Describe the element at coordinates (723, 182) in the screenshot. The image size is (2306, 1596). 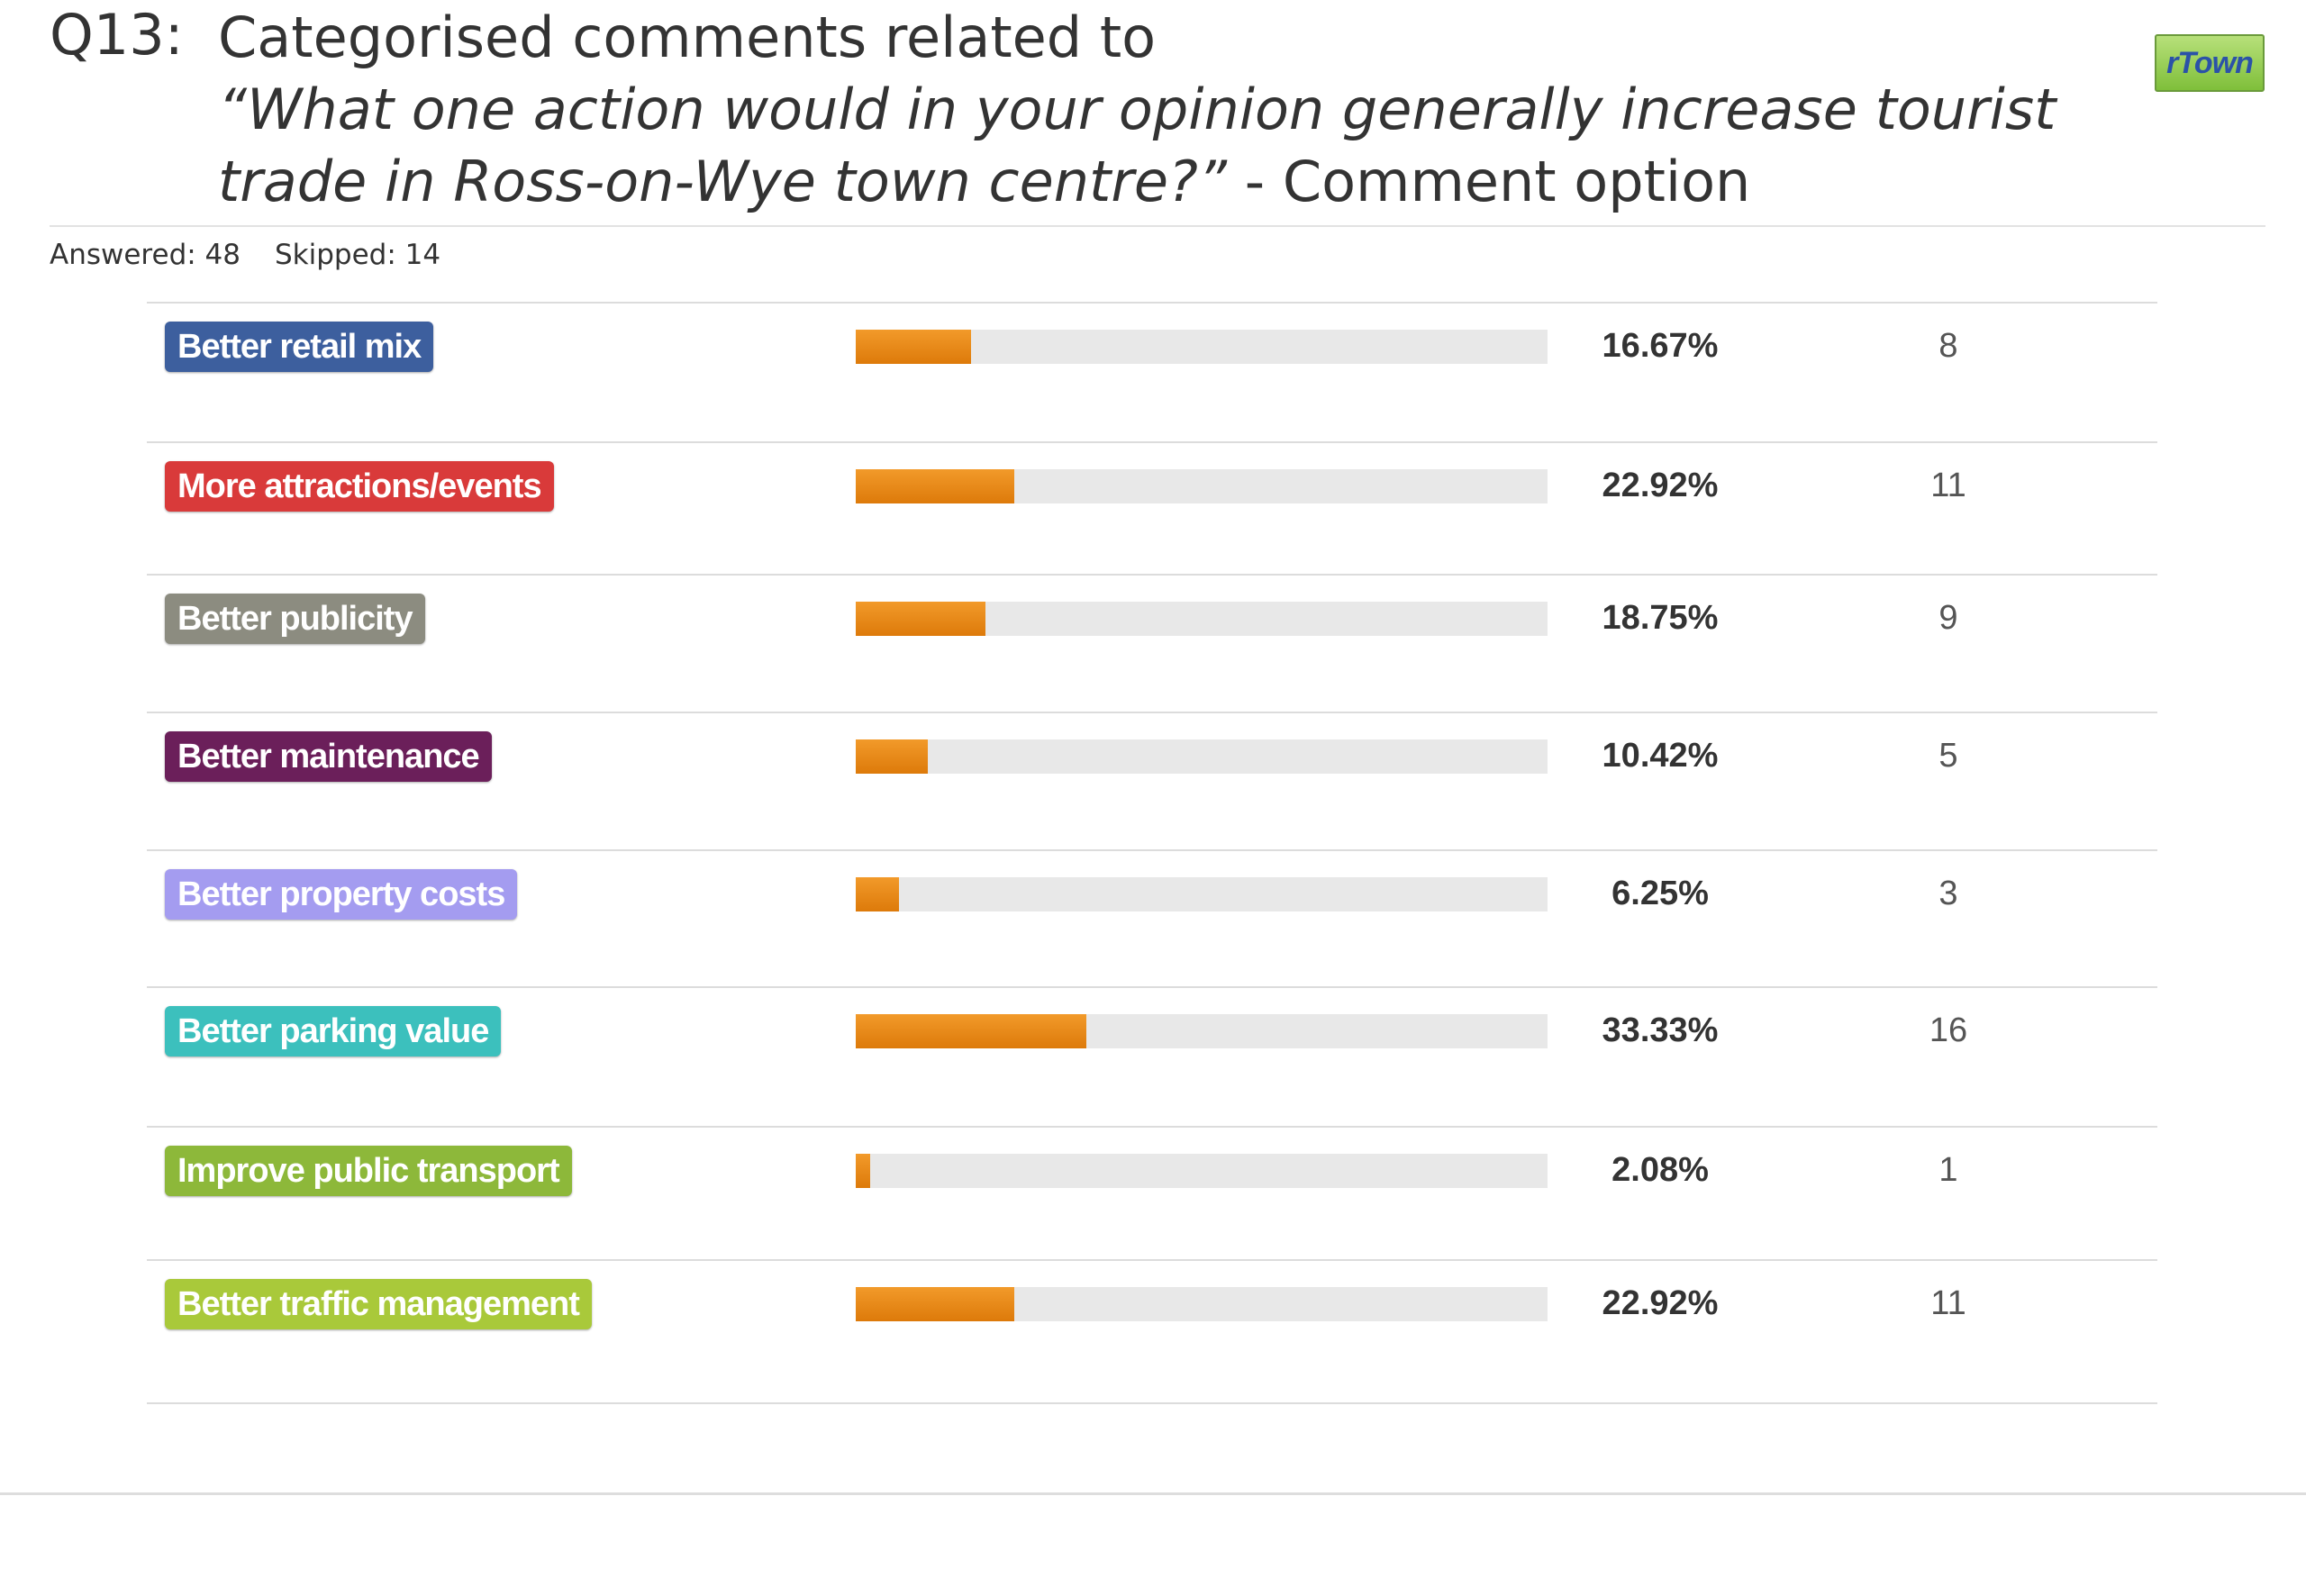
I see `question-title-line-3-italic: trade in Ross-on-Wye town centre?”` at that location.